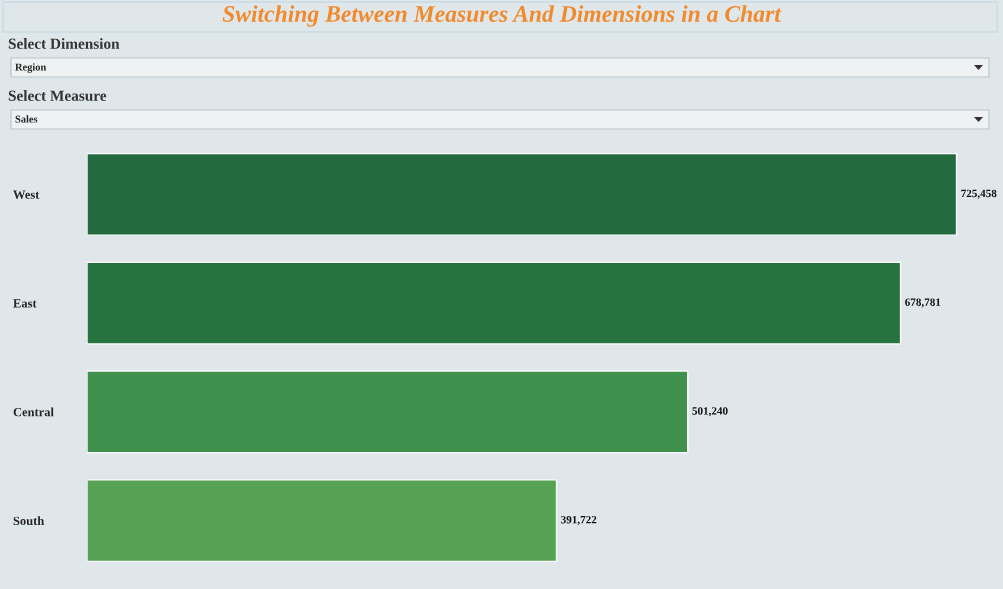 The image size is (1003, 589). Describe the element at coordinates (923, 303) in the screenshot. I see `data-label: 678,781` at that location.